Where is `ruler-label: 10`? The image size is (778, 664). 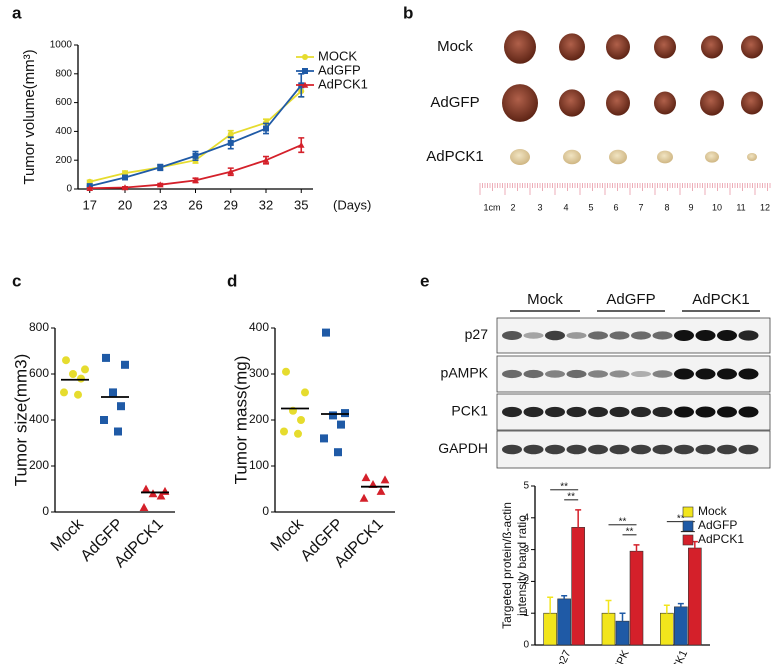 ruler-label: 10 is located at coordinates (717, 207).